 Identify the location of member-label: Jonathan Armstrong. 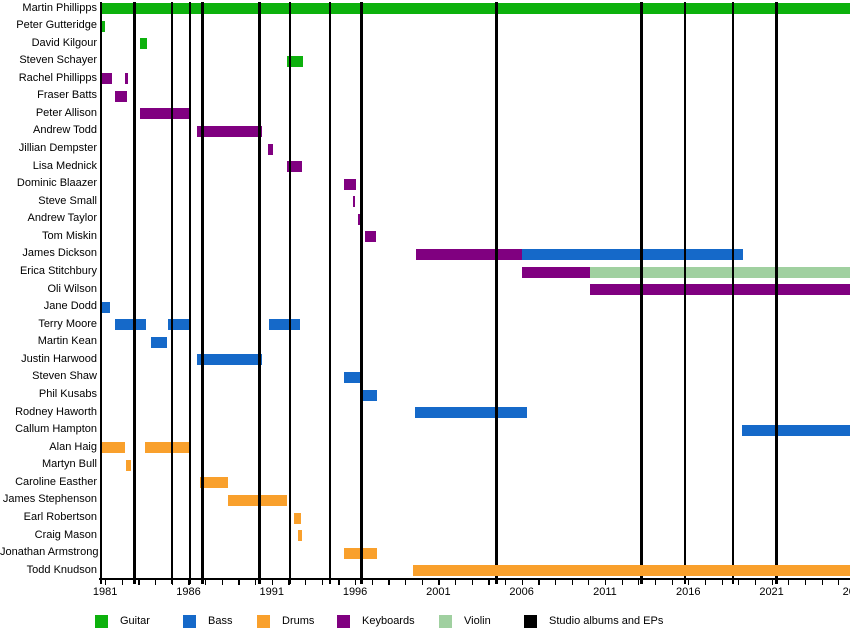
(49, 552).